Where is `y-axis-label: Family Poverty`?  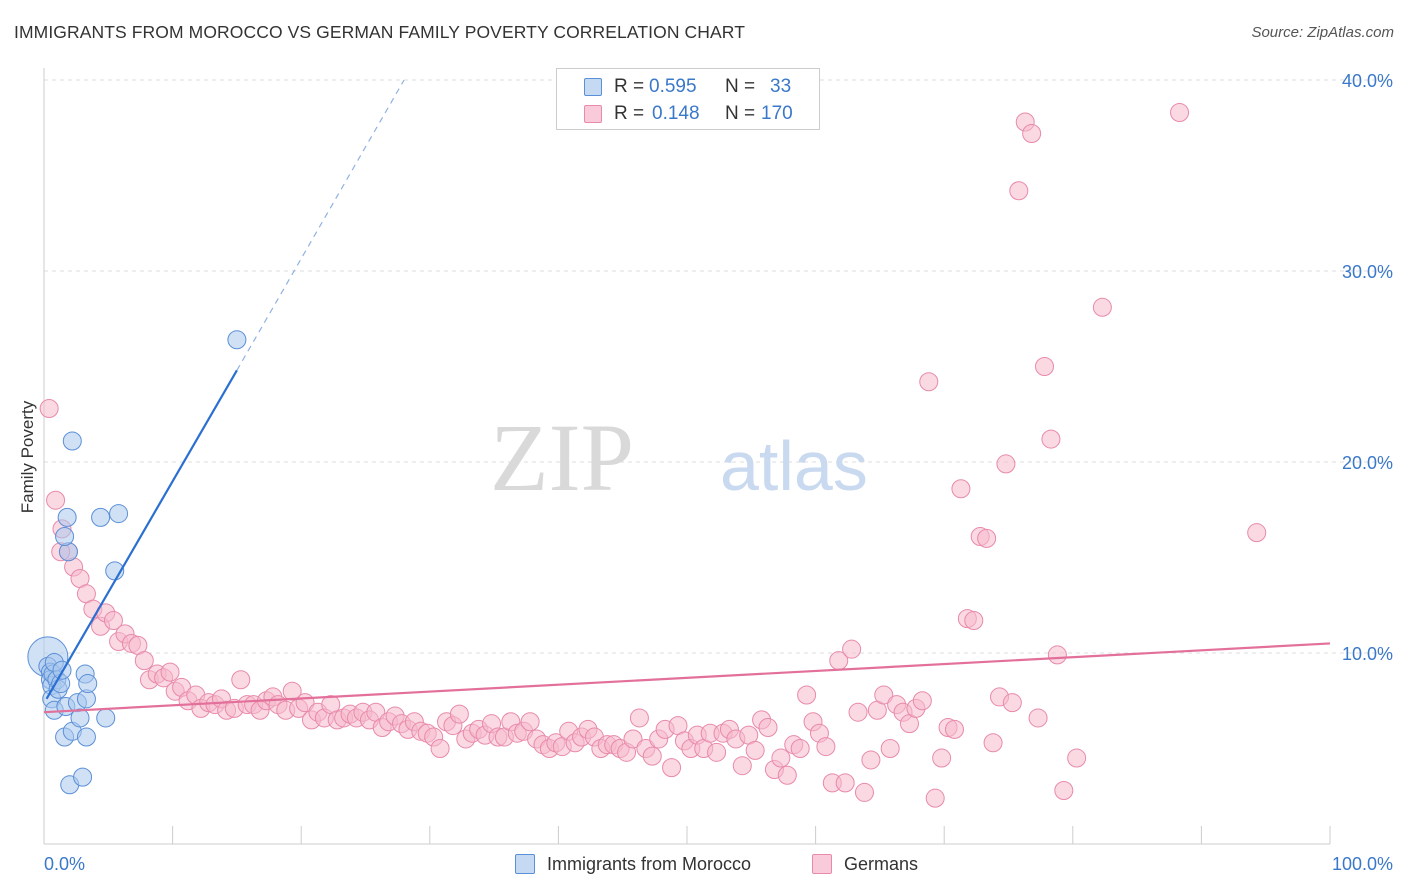 y-axis-label: Family Poverty is located at coordinates (27, 457).